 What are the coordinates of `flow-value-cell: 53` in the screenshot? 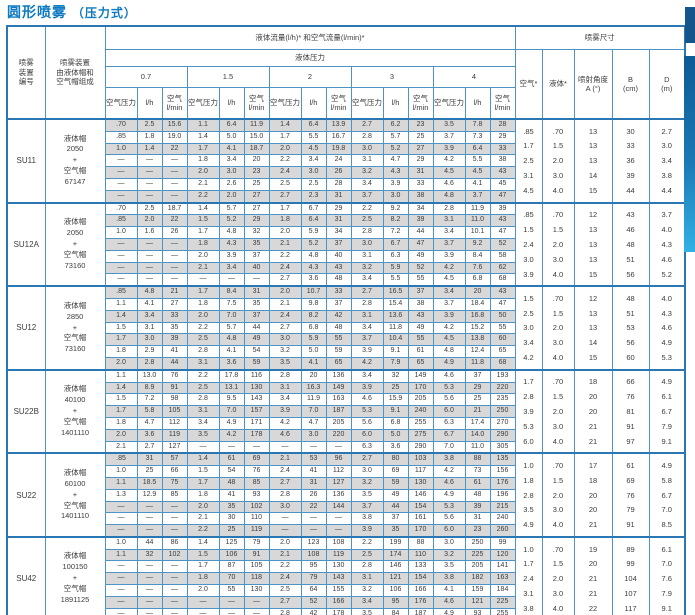 It's located at (313, 459).